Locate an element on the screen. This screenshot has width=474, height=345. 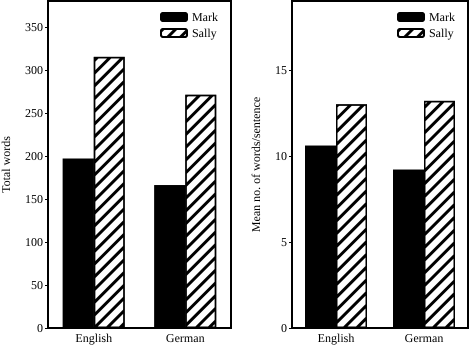
y-tick-label: 5 is located at coordinates (284, 241).